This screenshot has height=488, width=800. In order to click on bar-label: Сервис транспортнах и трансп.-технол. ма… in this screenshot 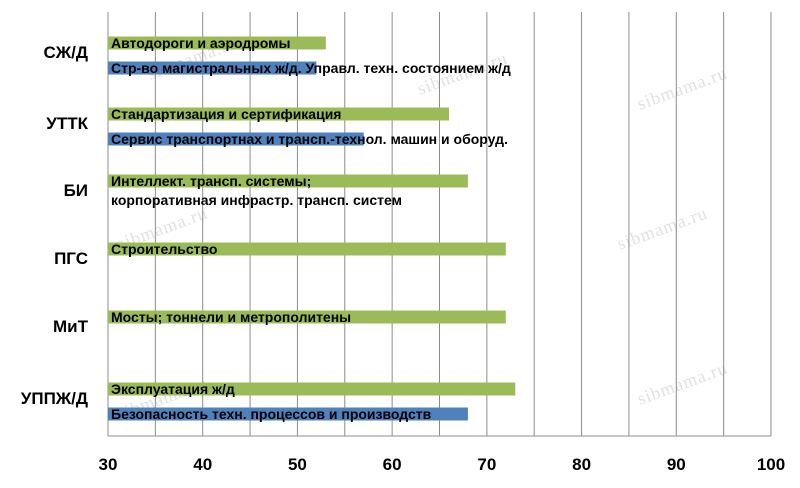, I will do `click(309, 139)`.